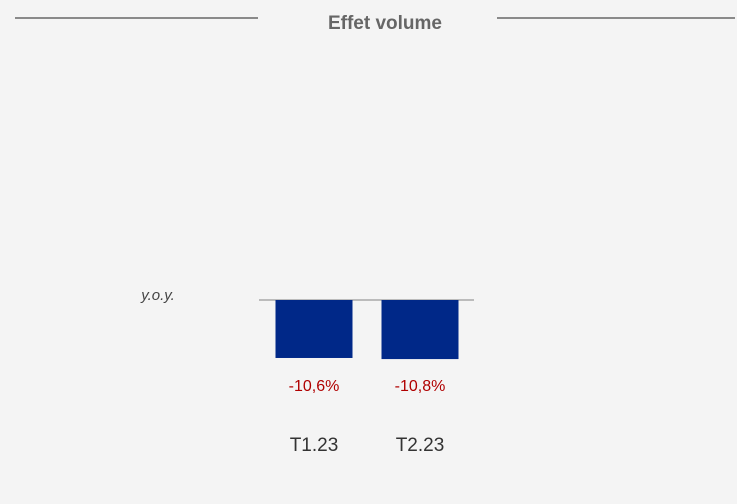 This screenshot has height=504, width=737. I want to click on value-label: -10,8%, so click(420, 386).